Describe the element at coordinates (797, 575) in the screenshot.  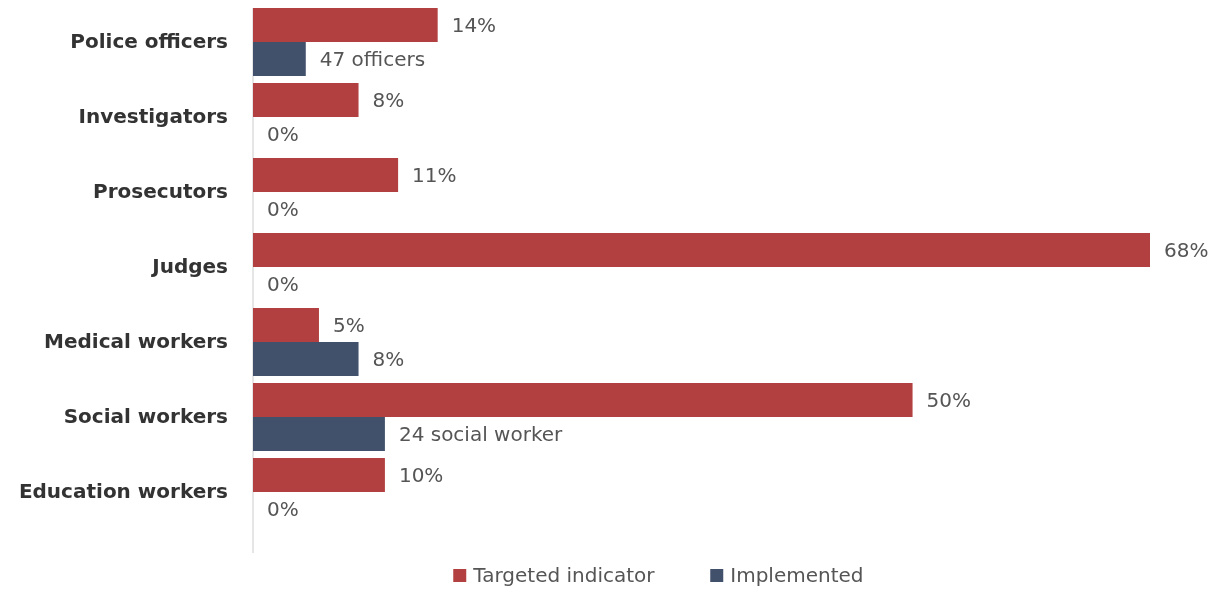
I see `legend-label: Implemented` at that location.